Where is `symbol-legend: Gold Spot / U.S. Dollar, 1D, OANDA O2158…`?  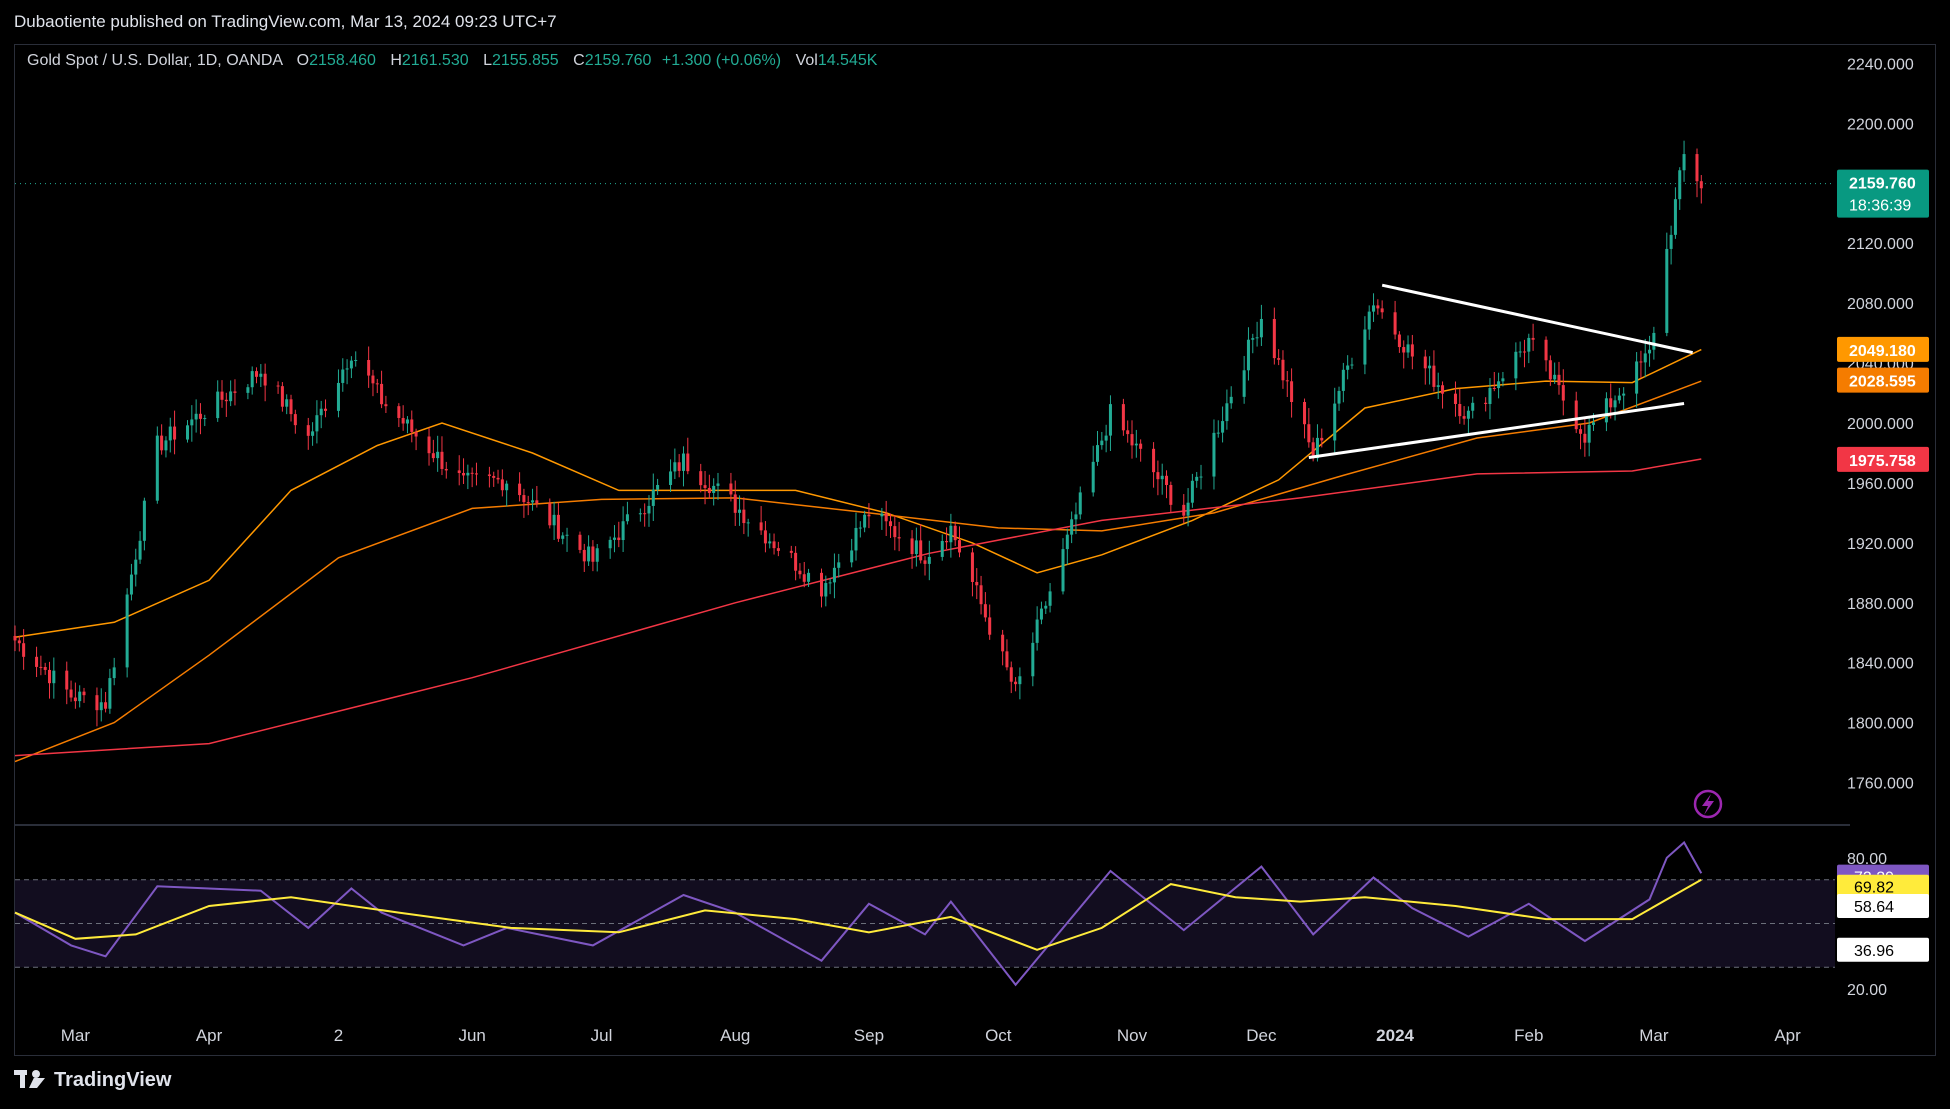
symbol-legend: Gold Spot / U.S. Dollar, 1D, OANDA O2158… is located at coordinates (452, 61).